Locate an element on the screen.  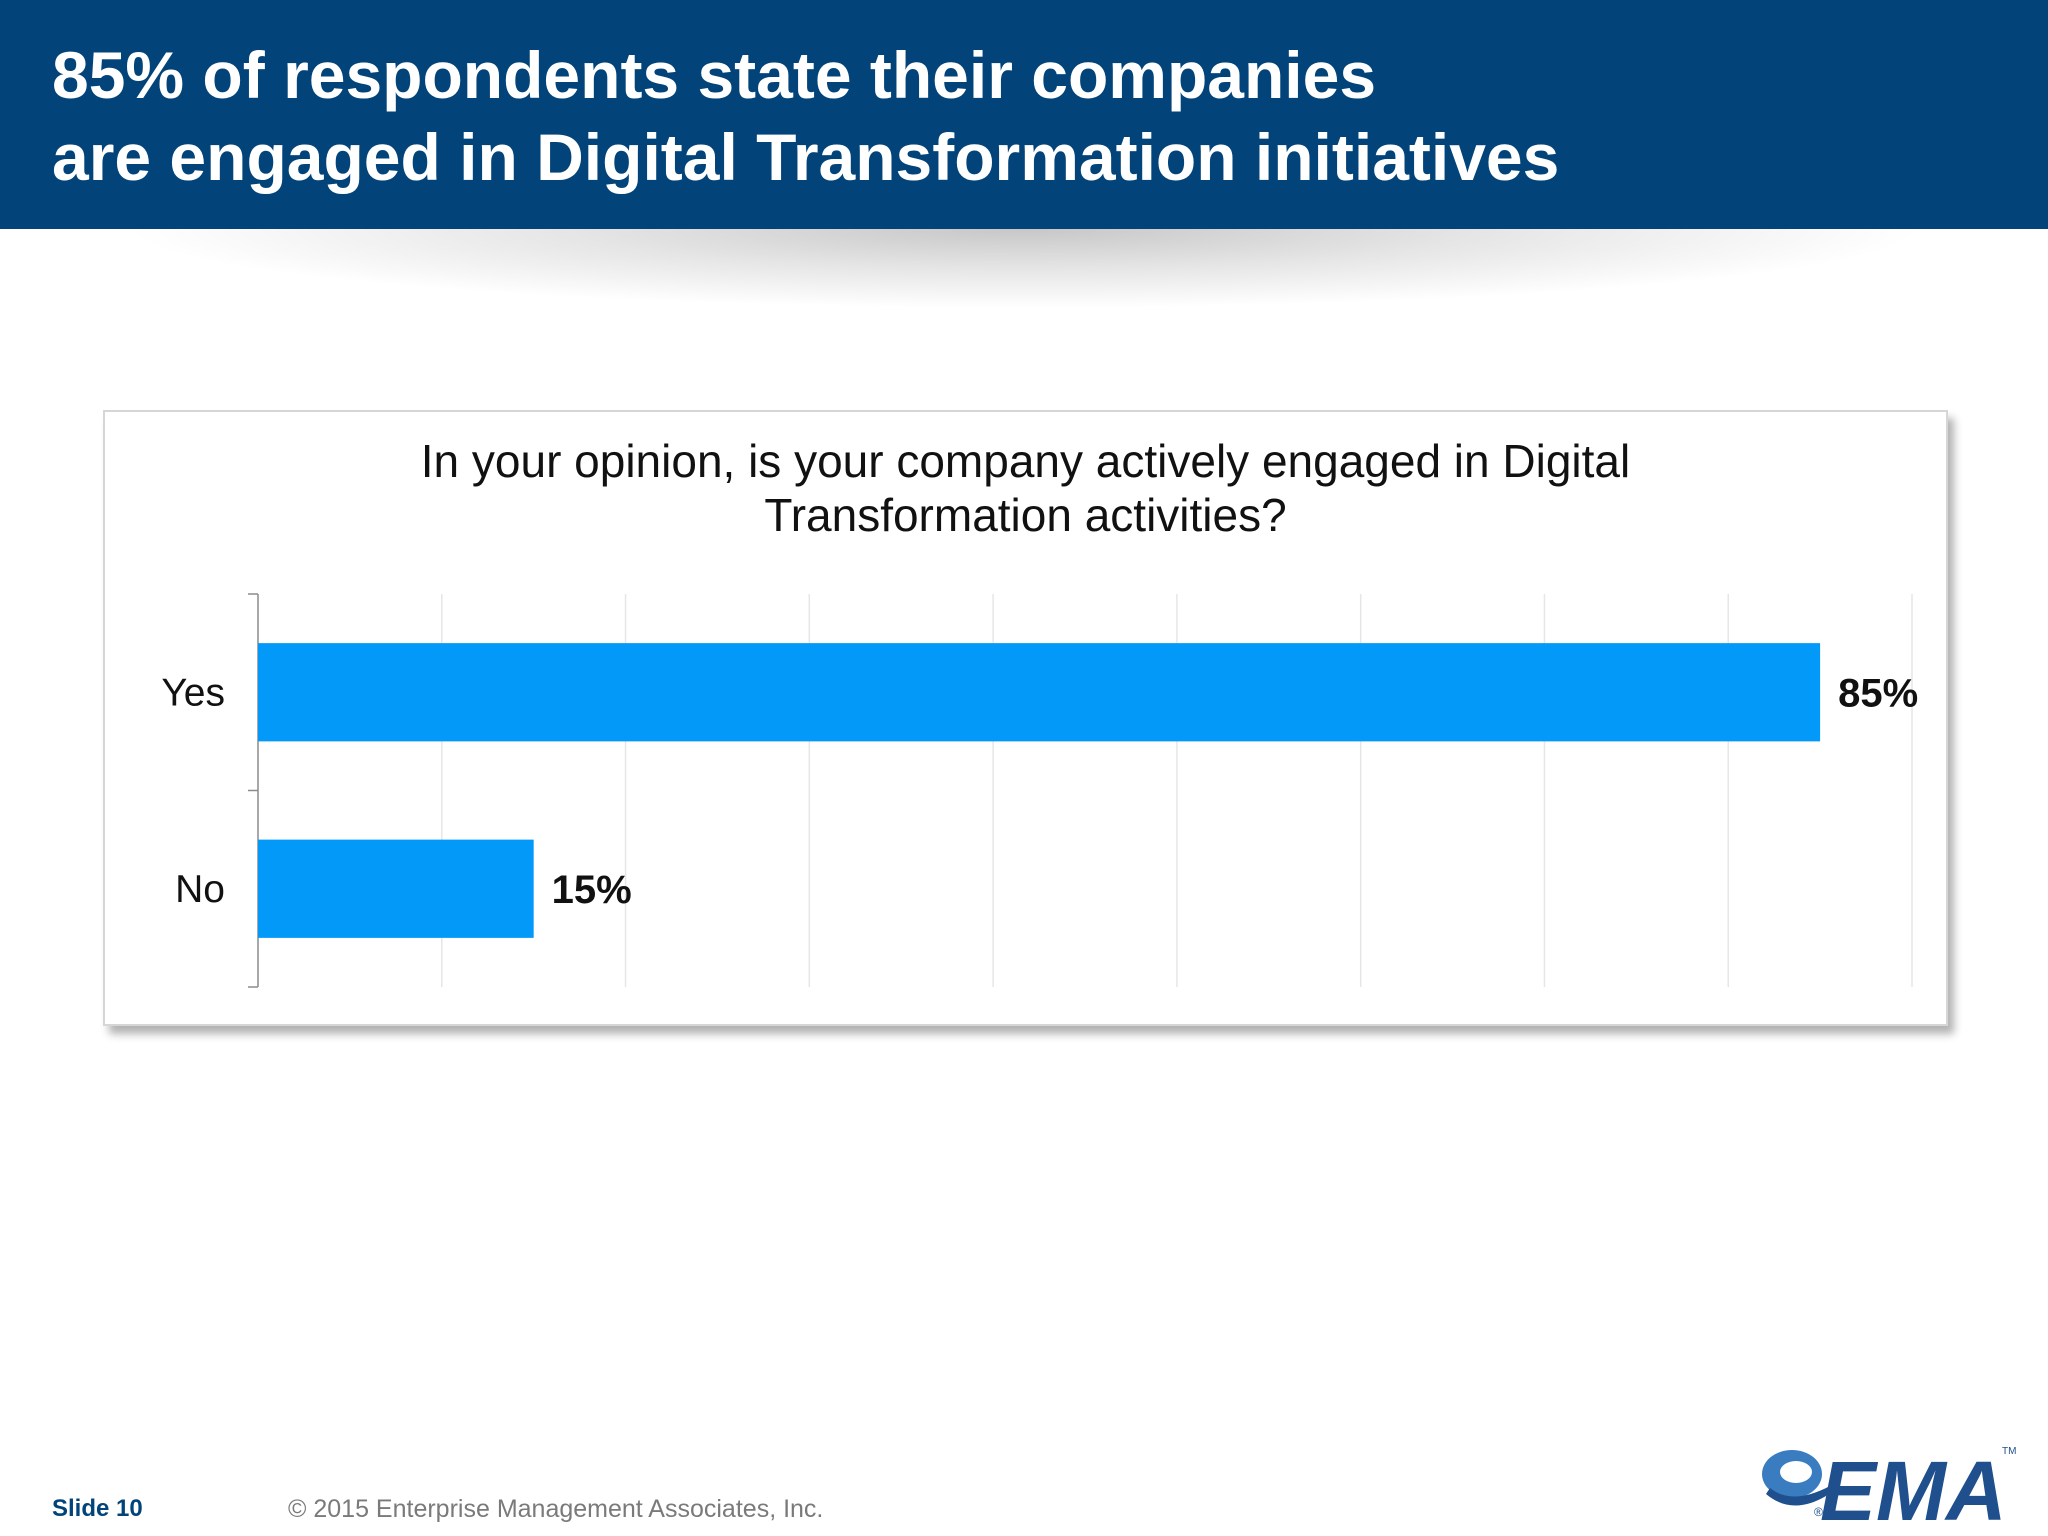
logo-swoosh-tail is located at coordinates (1798, 1496).